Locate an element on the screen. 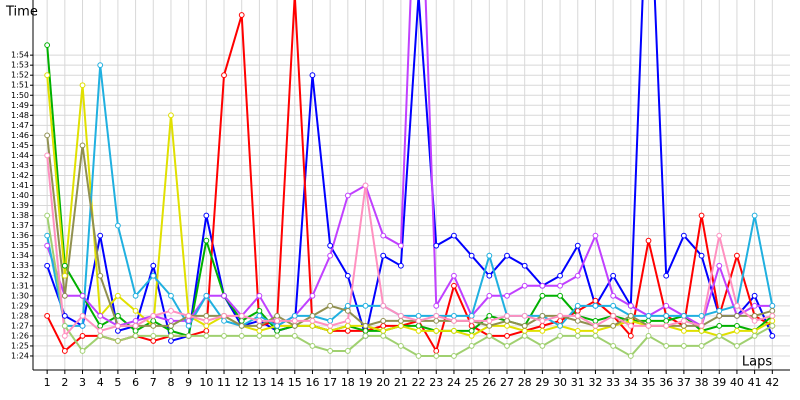 The image size is (800, 400). y-tick-label: 1:25 is located at coordinates (20, 345).